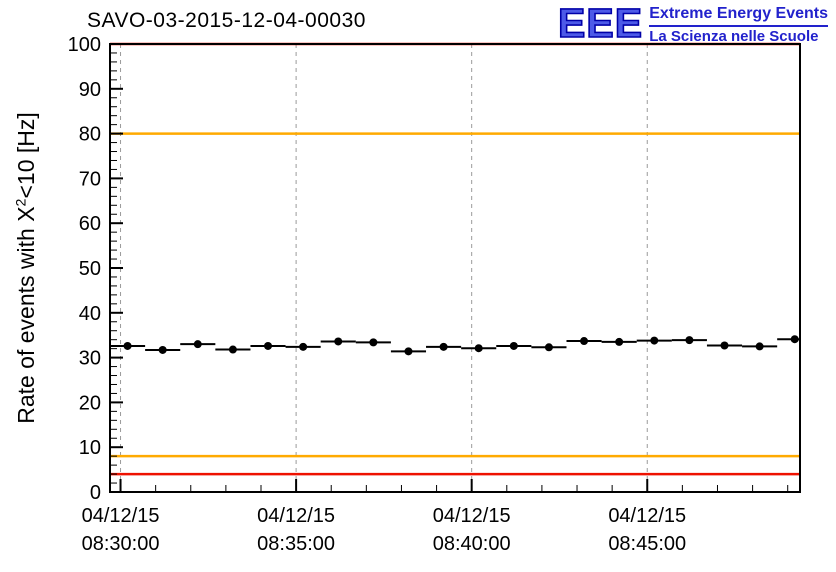 Image resolution: width=836 pixels, height=572 pixels. I want to click on y-axis-title-suffix: <10 [Hz], so click(26, 155).